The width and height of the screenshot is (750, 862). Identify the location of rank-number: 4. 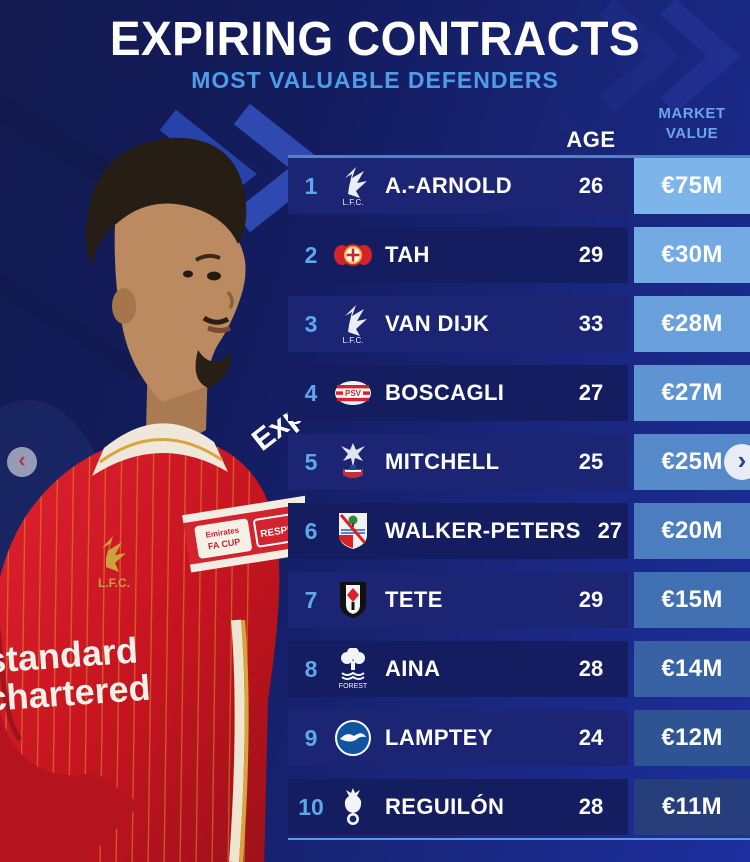
(311, 392).